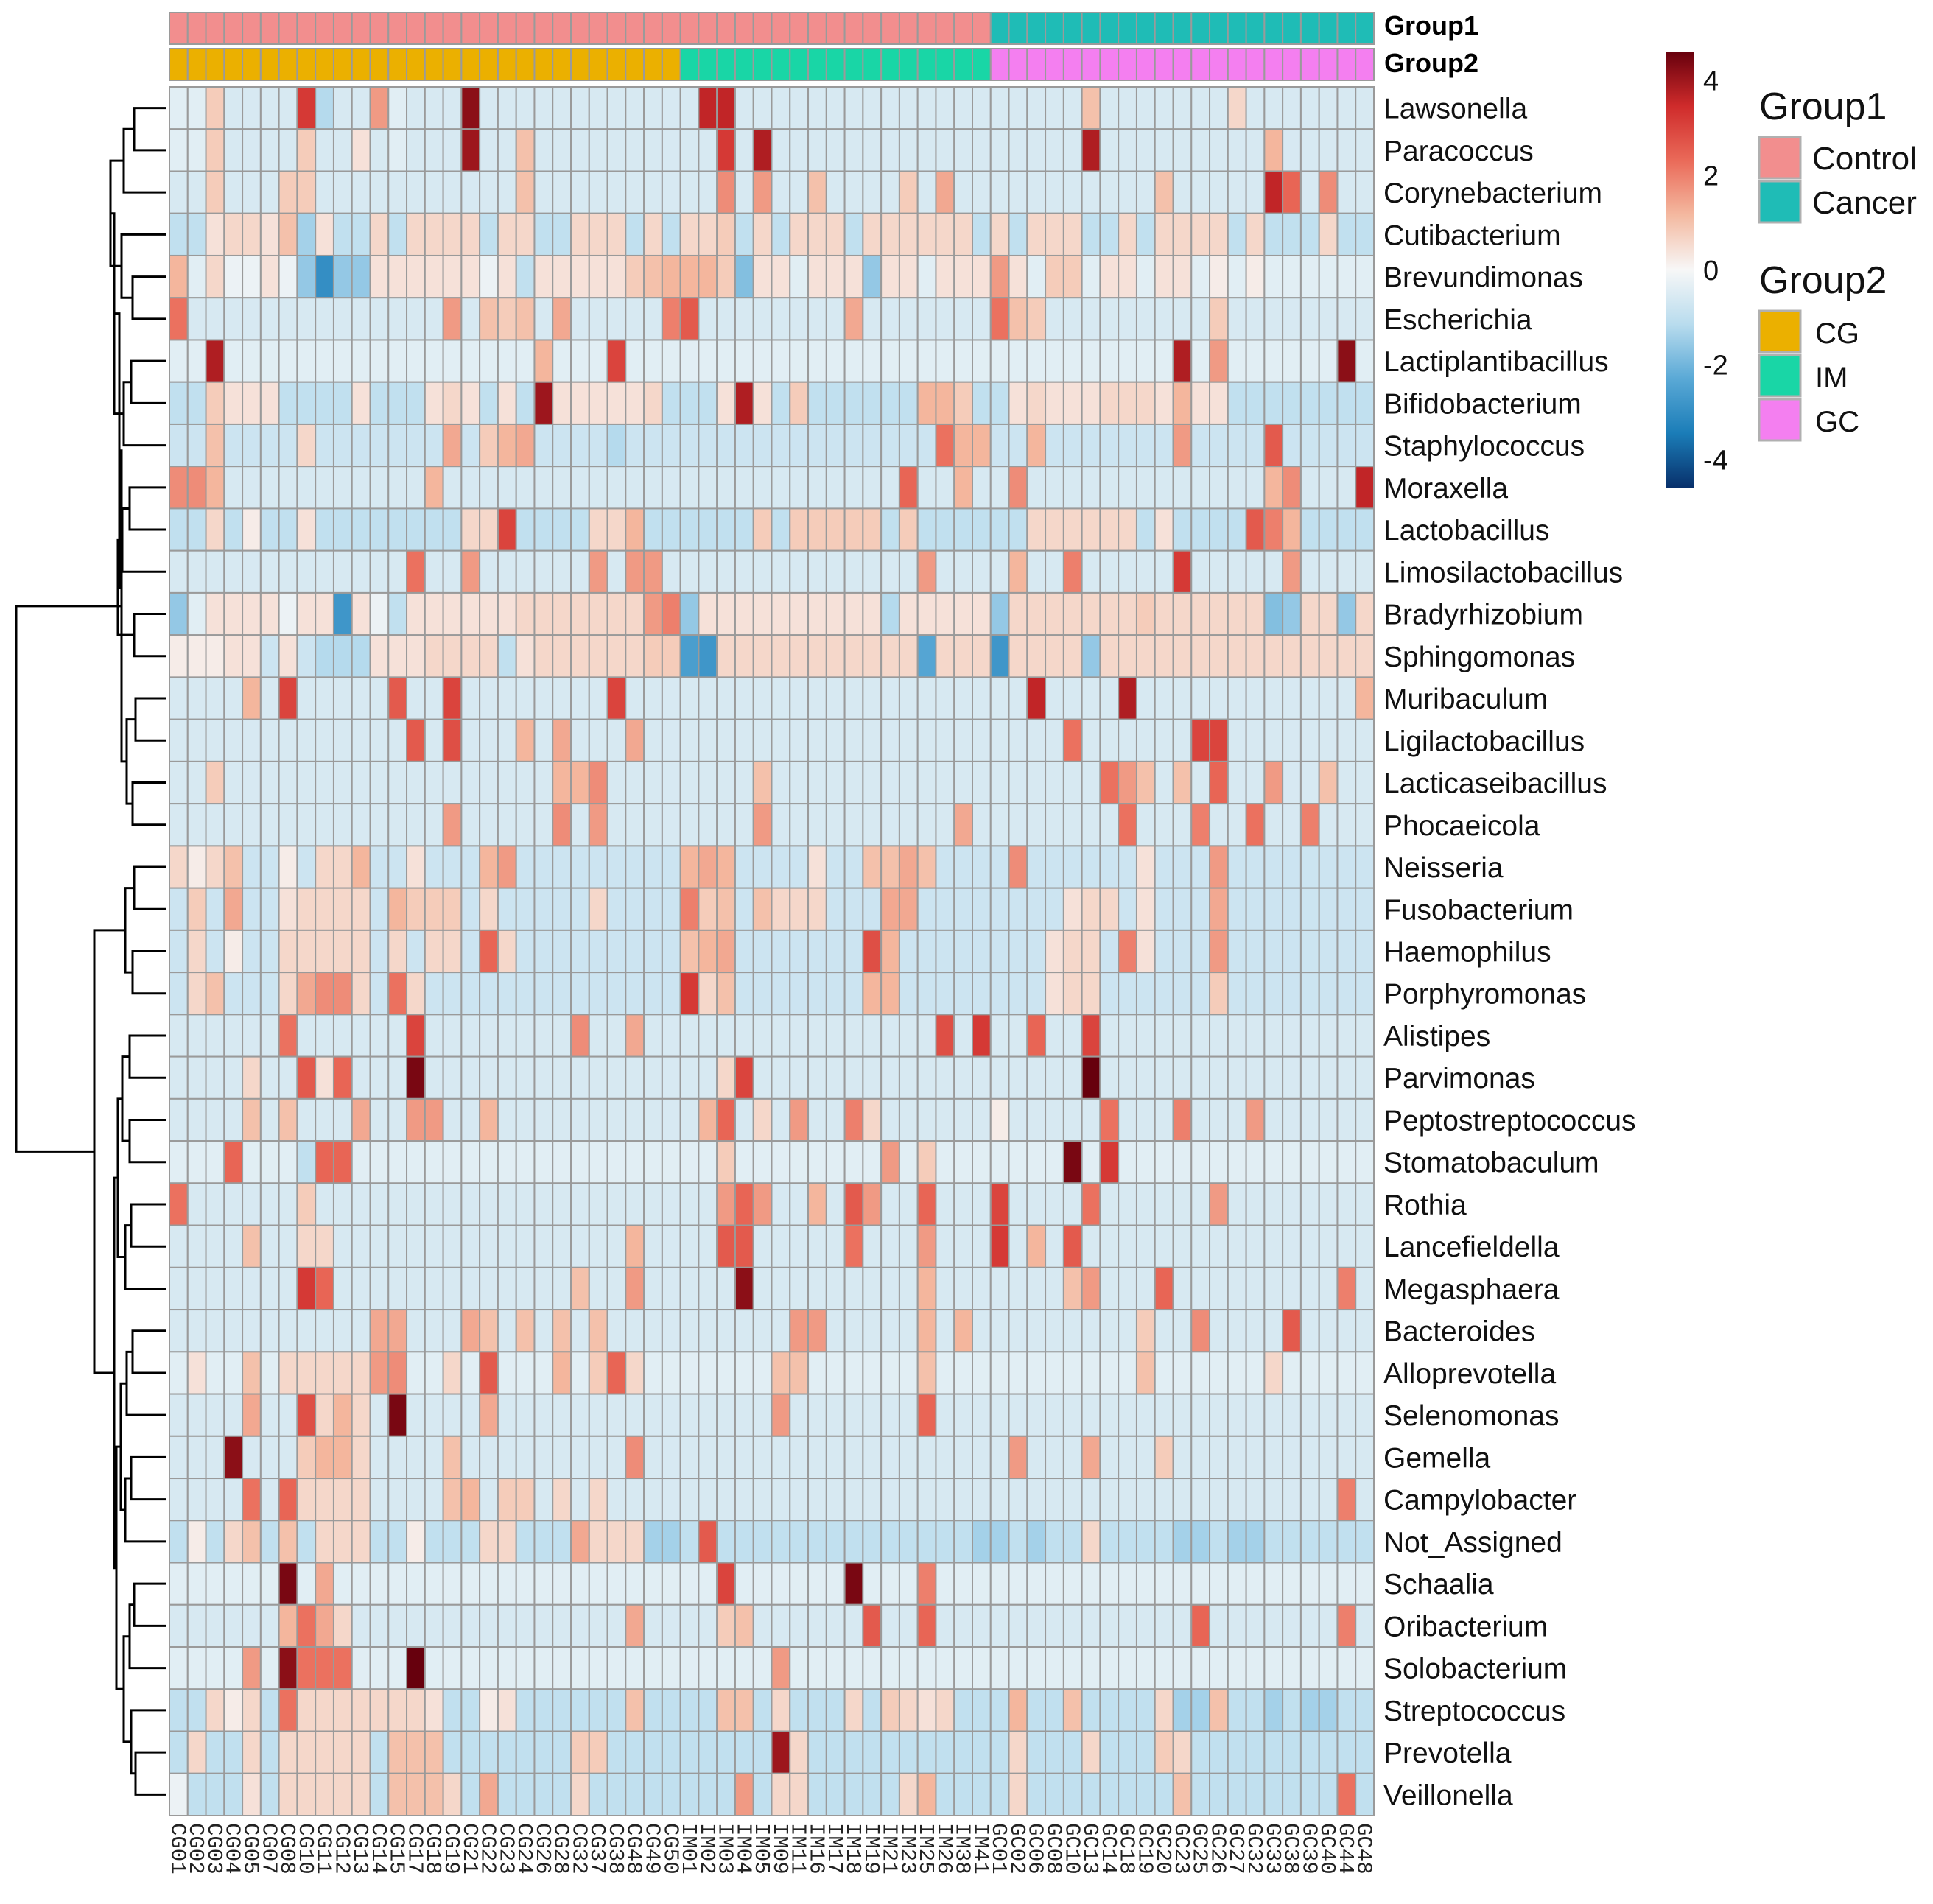 The image size is (1933, 1904). What do you see at coordinates (1431, 63) in the screenshot?
I see `group2-annotation-title: Group2` at bounding box center [1431, 63].